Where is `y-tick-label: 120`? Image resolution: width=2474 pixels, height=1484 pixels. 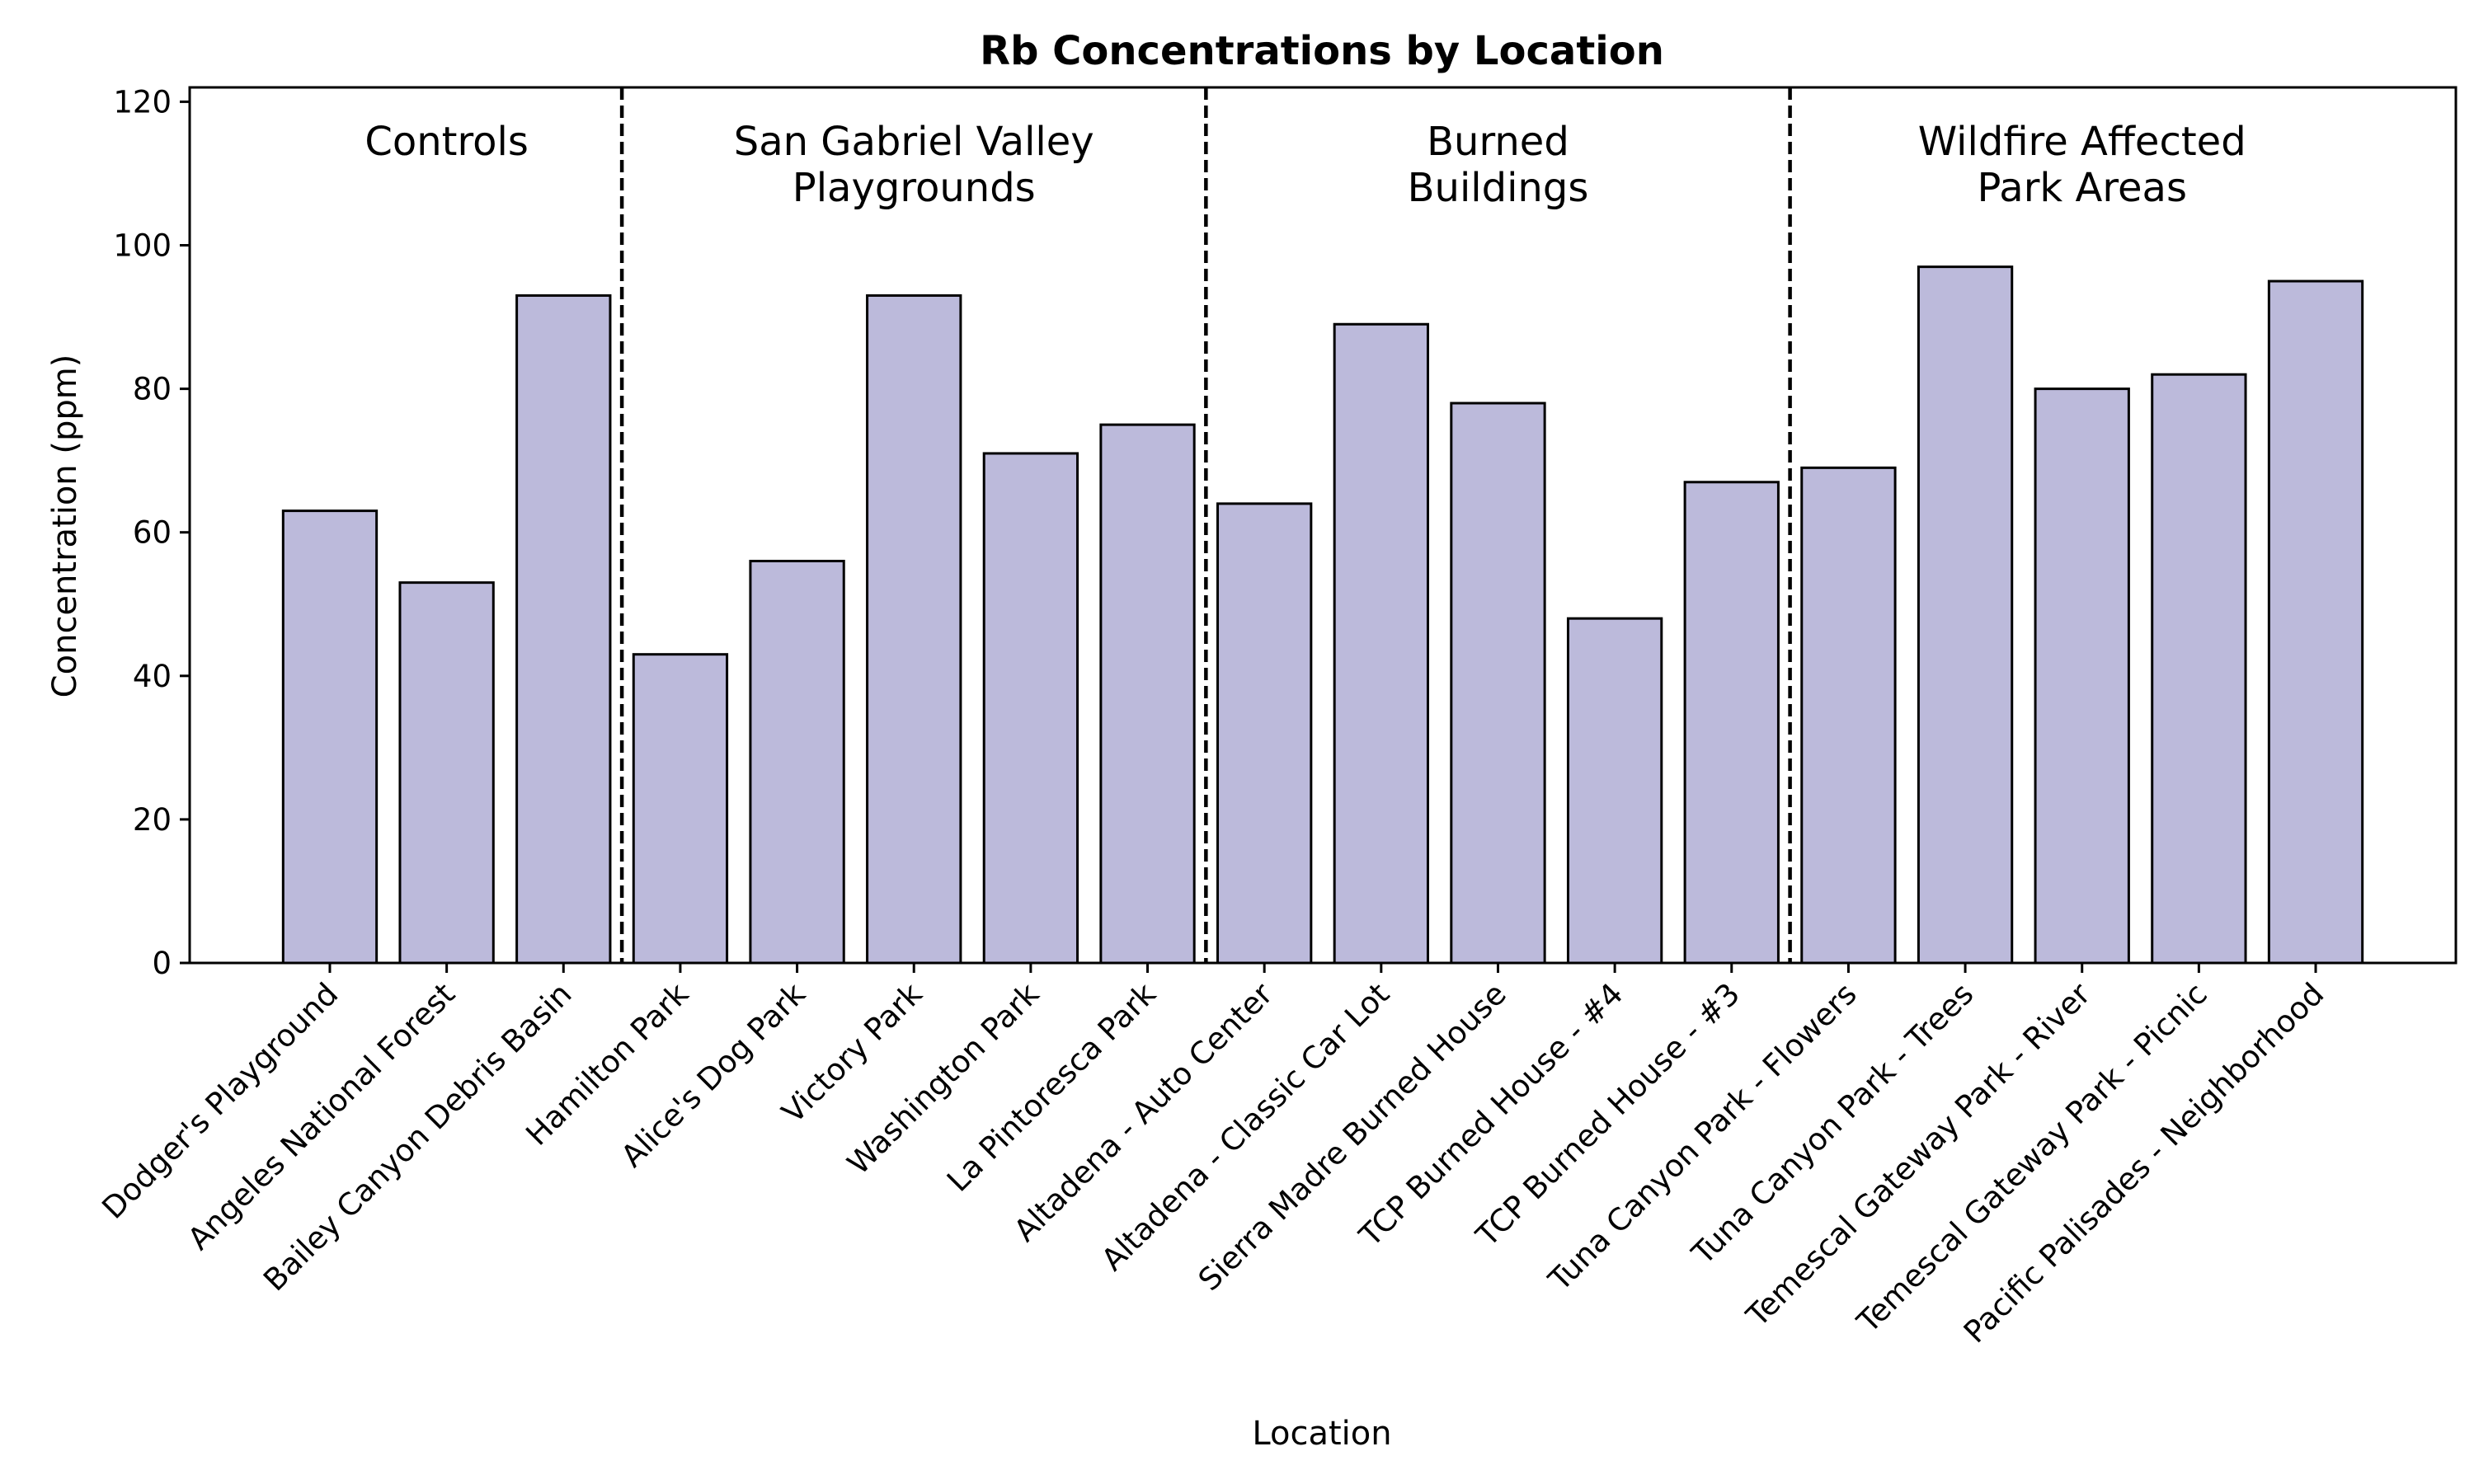 y-tick-label: 120 is located at coordinates (142, 102).